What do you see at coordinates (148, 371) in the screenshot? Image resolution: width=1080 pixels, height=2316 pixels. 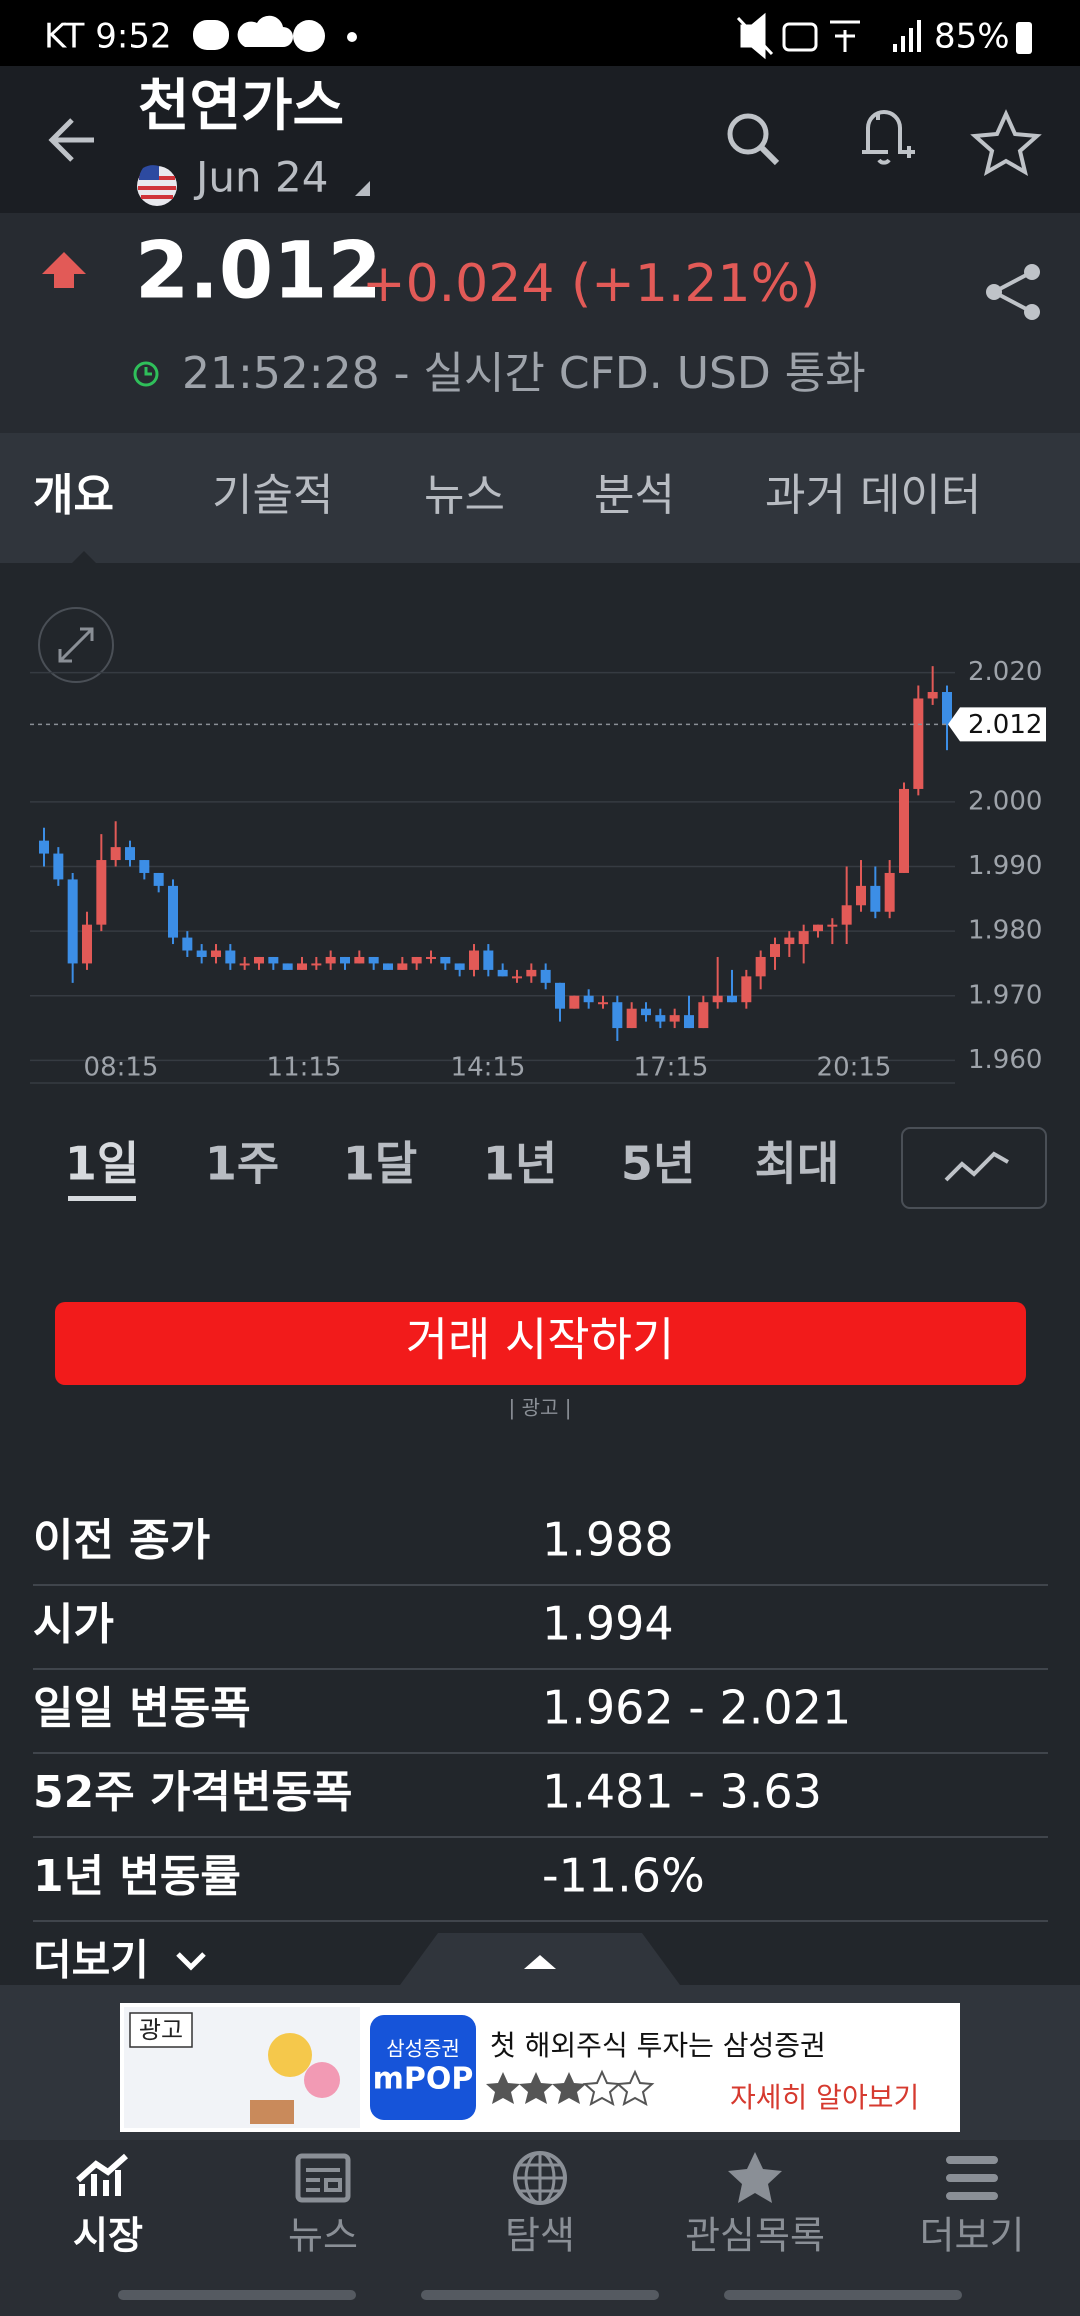 I see `clock-hands` at bounding box center [148, 371].